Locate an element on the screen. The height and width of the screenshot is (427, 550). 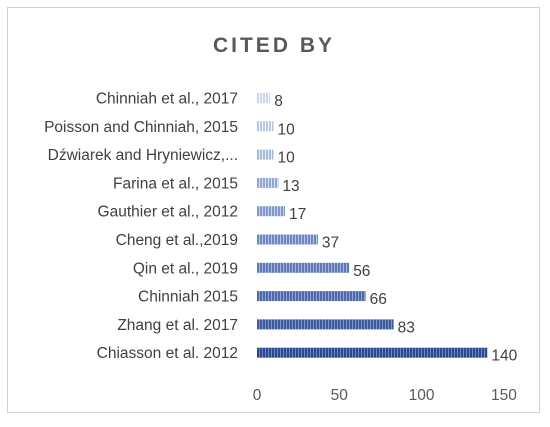
value-label-9: 8 is located at coordinates (278, 101).